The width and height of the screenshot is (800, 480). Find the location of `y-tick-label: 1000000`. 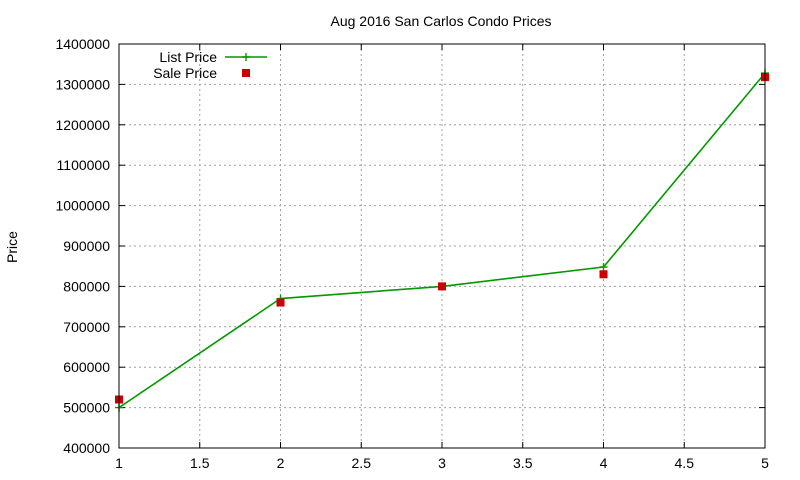

y-tick-label: 1000000 is located at coordinates (82, 206).